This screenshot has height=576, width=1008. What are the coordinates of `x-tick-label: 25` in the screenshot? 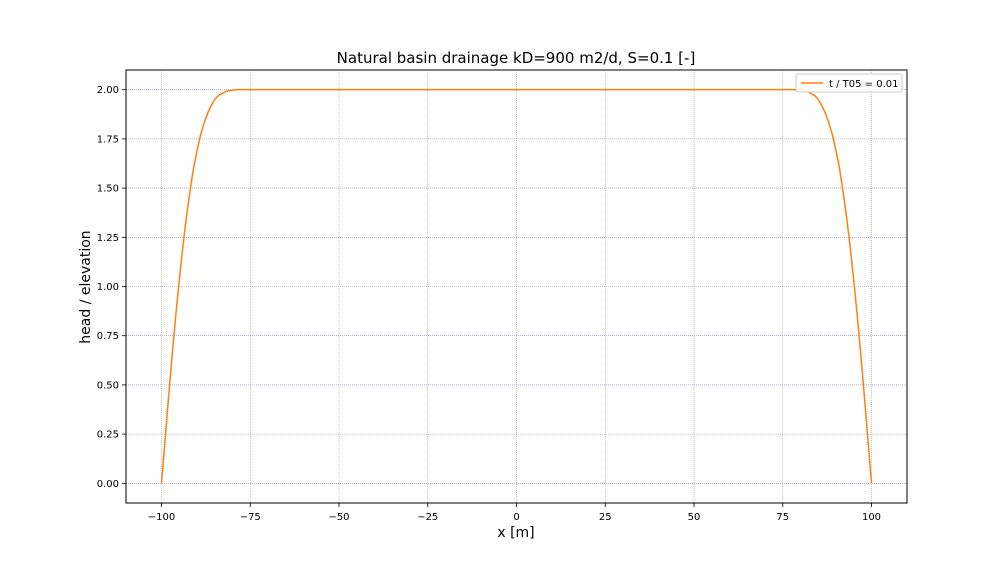 It's located at (605, 517).